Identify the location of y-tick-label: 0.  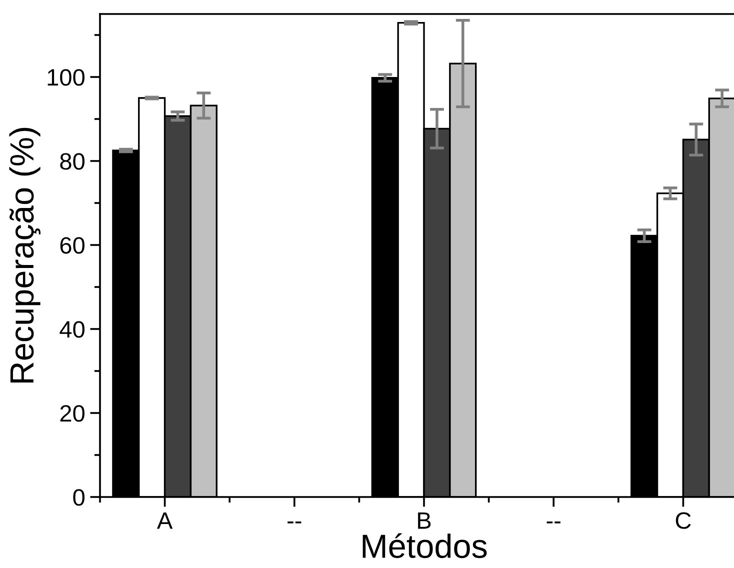
(78, 497).